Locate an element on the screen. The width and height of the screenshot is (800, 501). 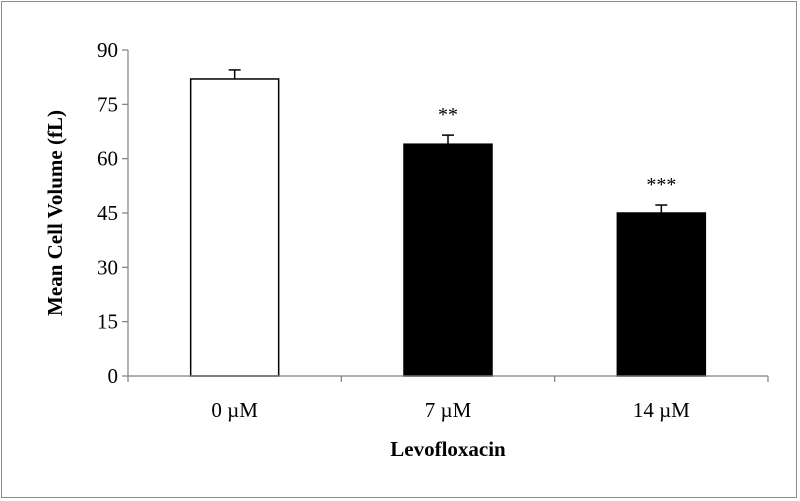
y-tick-label: 60 is located at coordinates (107, 159).